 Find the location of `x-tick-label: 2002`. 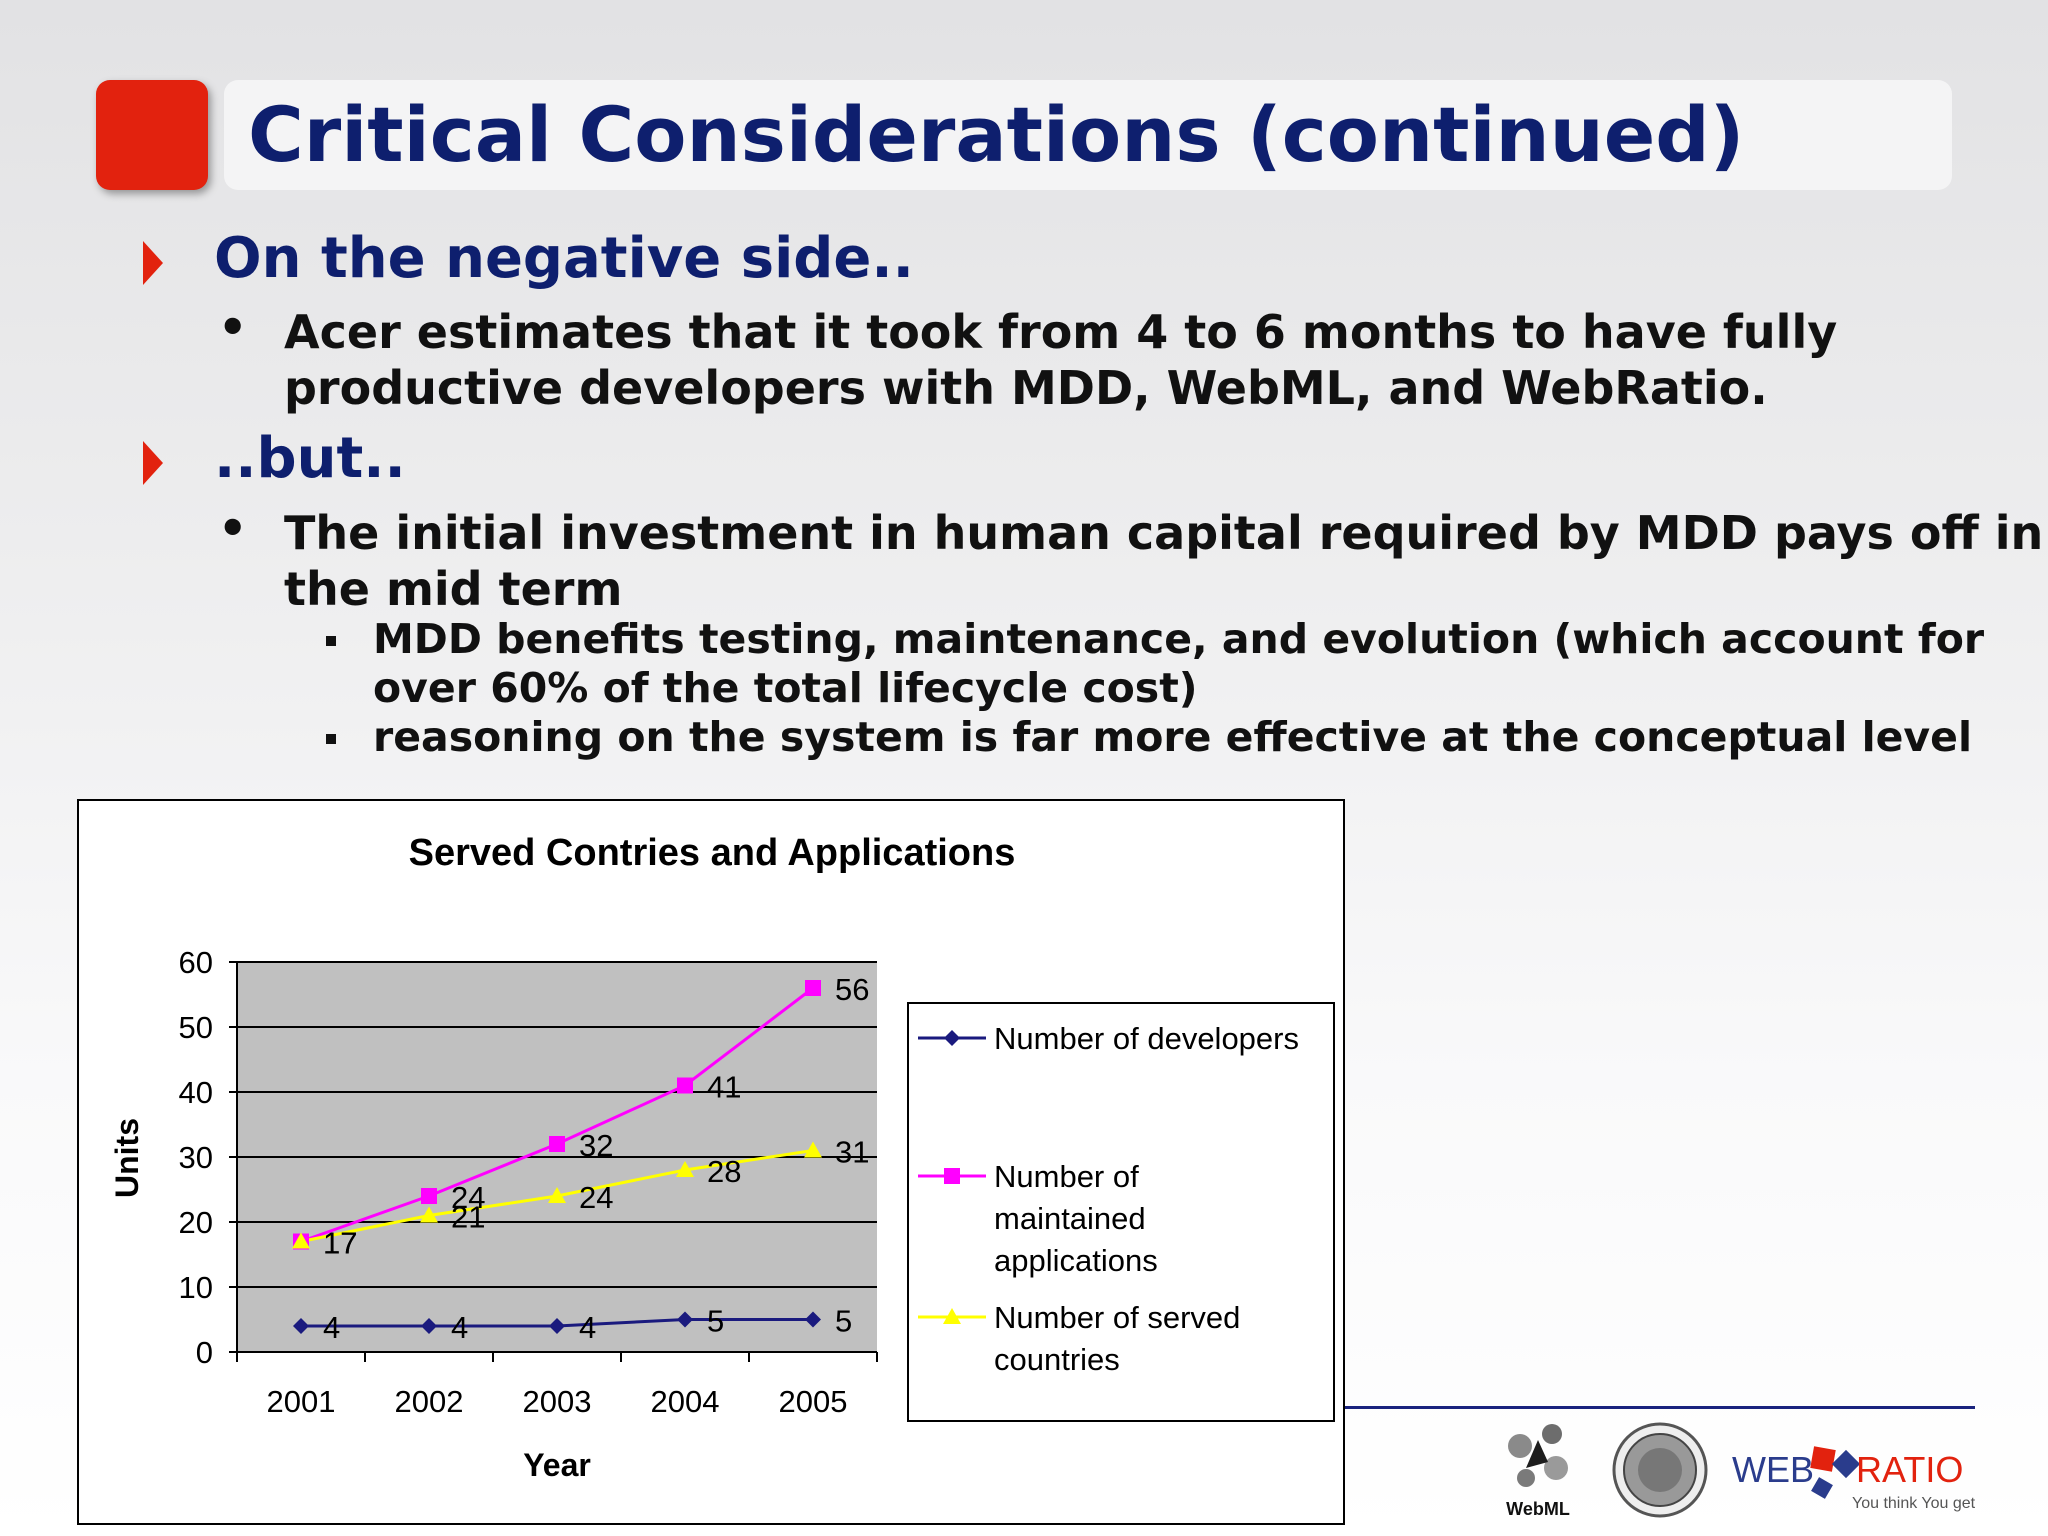

x-tick-label: 2002 is located at coordinates (429, 1401).